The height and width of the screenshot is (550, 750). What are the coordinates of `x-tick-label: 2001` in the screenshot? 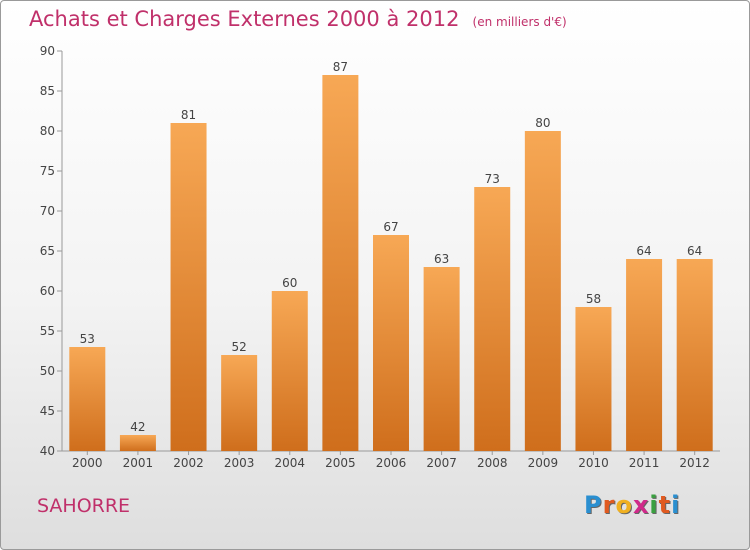 It's located at (138, 463).